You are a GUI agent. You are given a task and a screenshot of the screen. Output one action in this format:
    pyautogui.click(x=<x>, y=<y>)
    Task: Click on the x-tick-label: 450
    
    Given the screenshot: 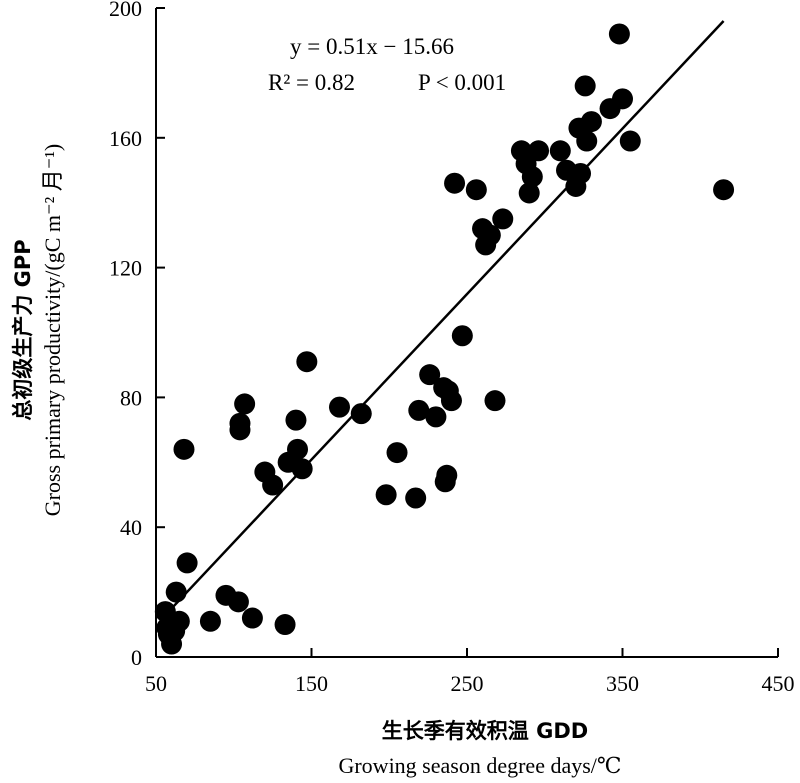 What is the action you would take?
    pyautogui.click(x=778, y=683)
    